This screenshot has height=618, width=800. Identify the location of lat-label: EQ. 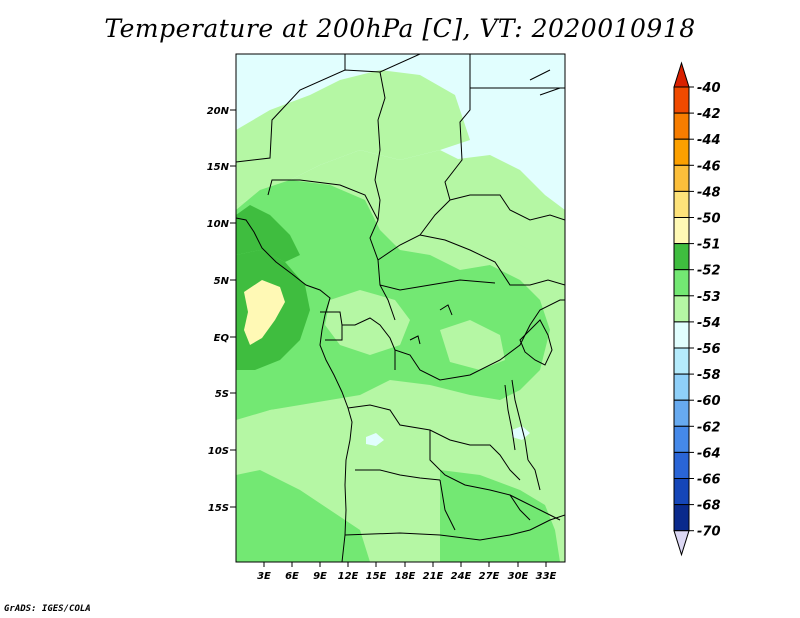
(222, 338).